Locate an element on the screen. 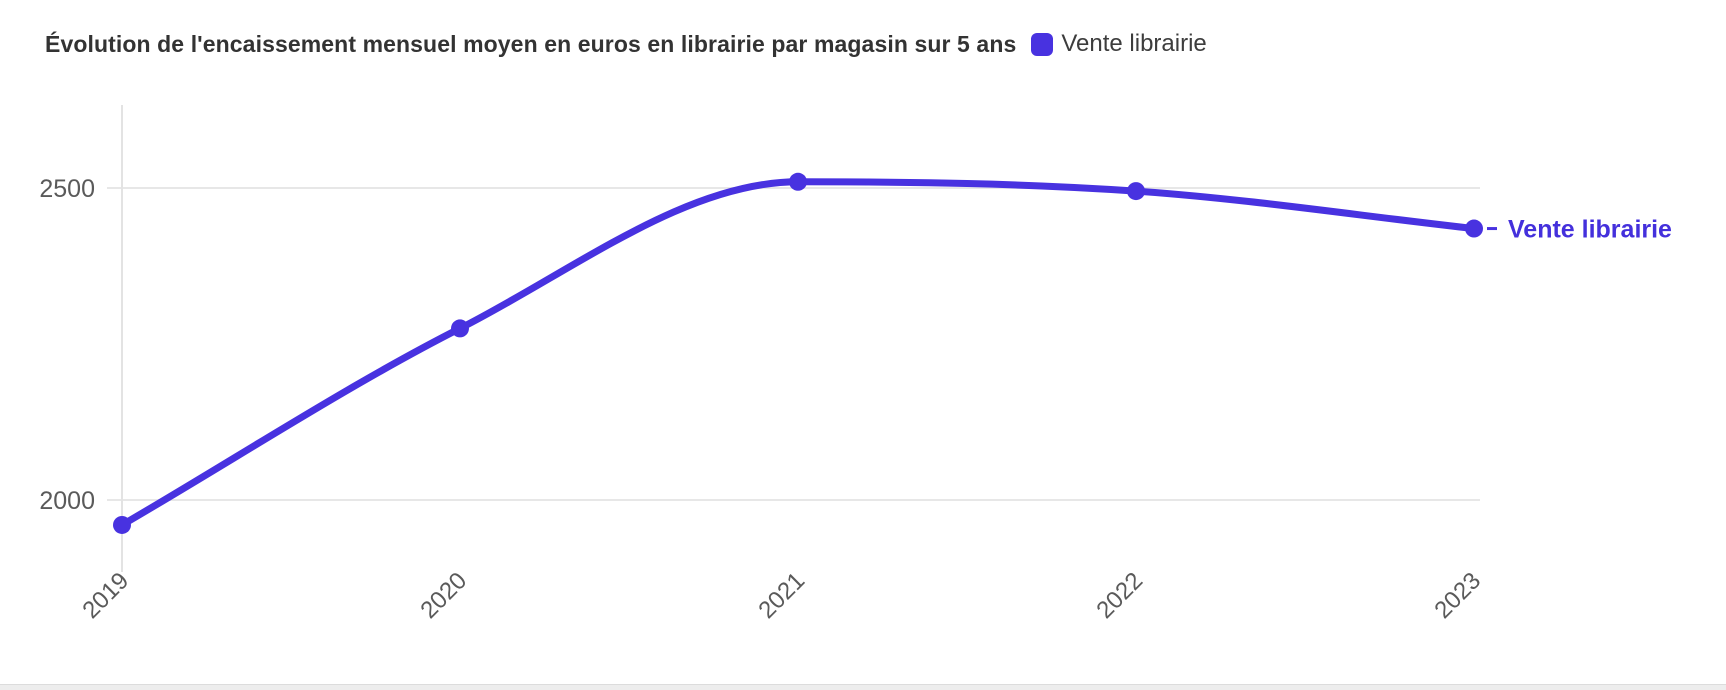  legend-swatch-icon is located at coordinates (1042, 44).